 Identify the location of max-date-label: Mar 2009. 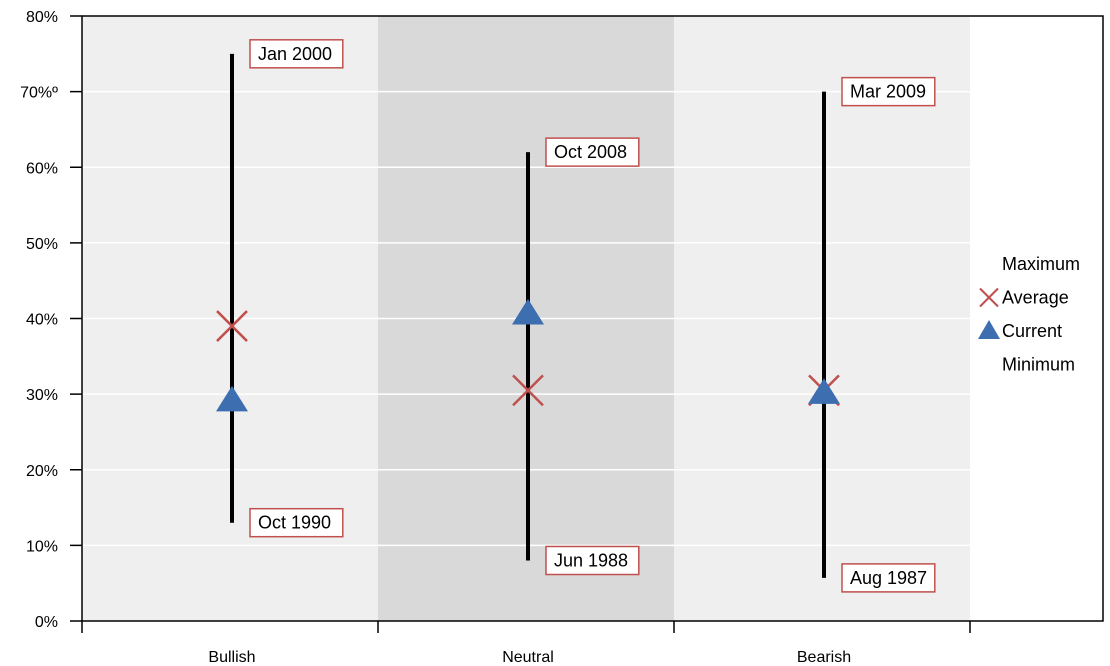
(888, 91).